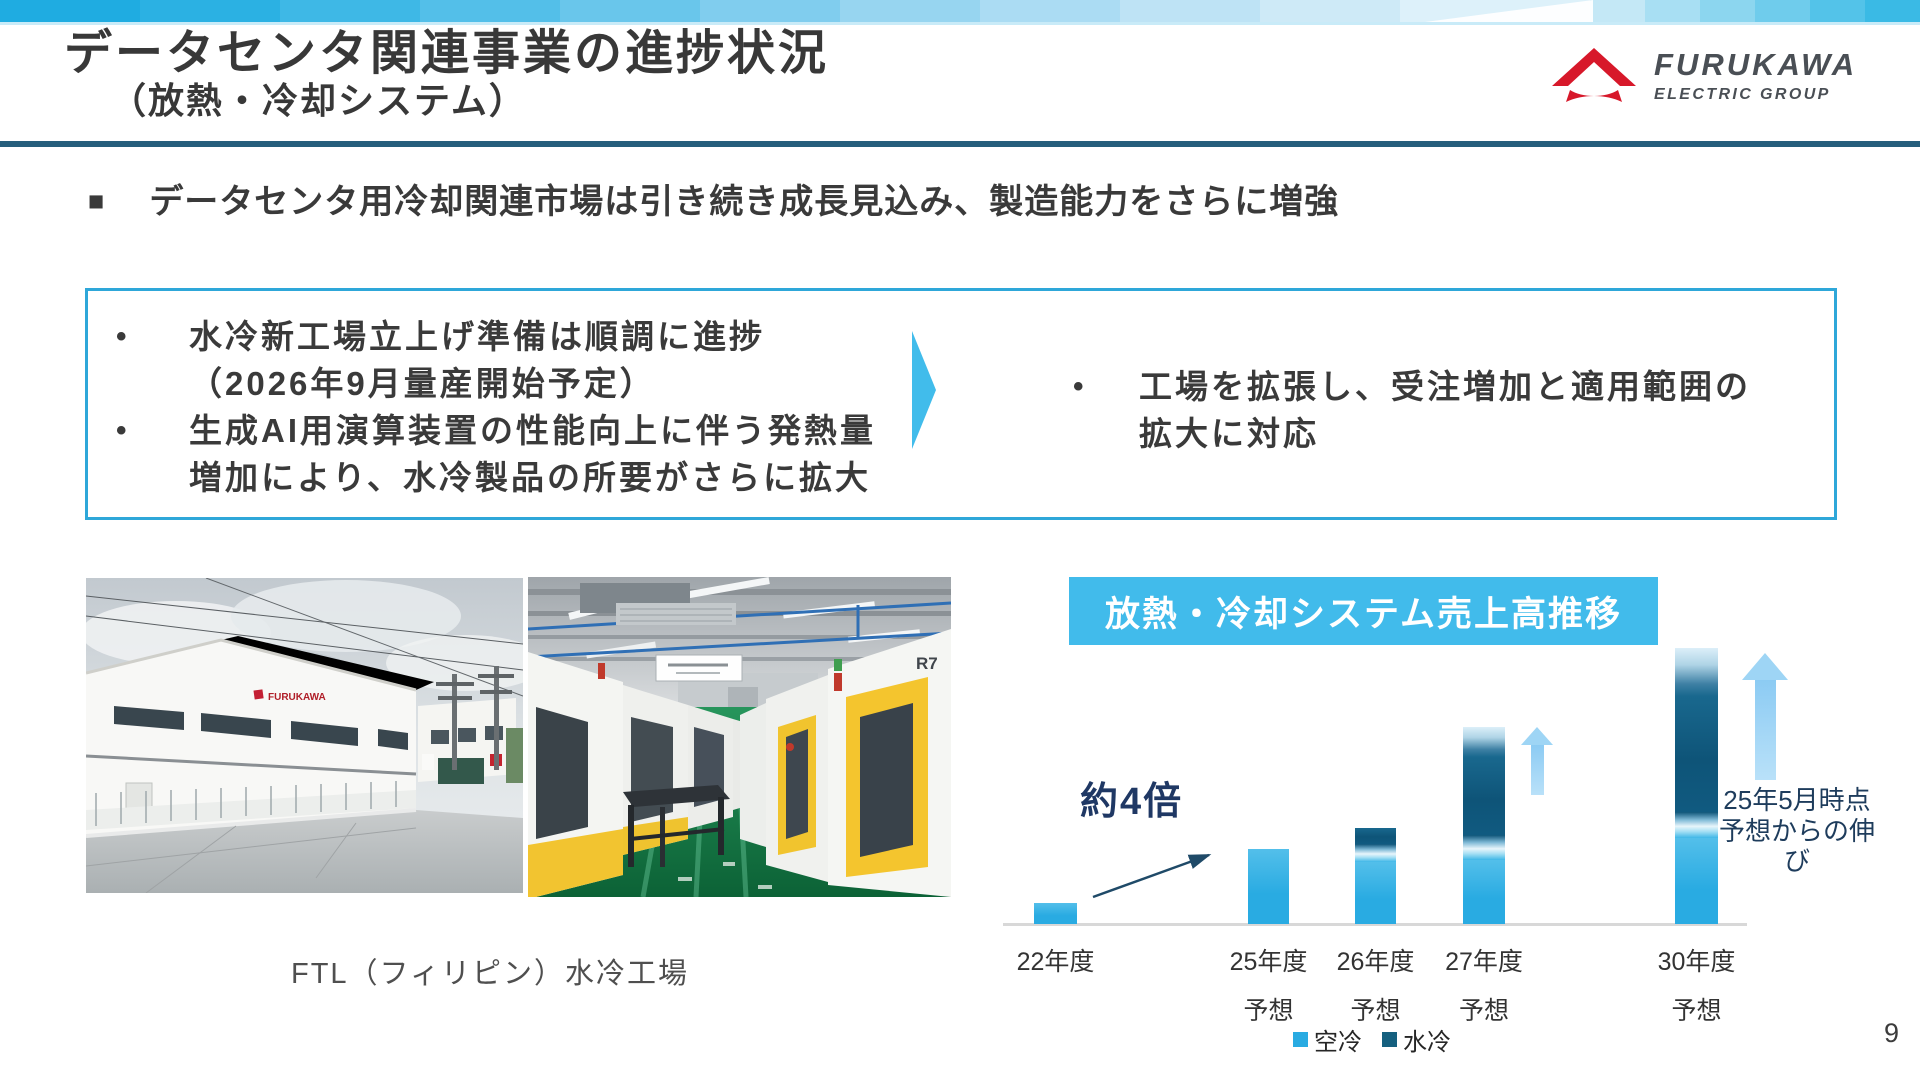 This screenshot has height=1080, width=1920. I want to click on up-arrow-small-icon, so click(1537, 761).